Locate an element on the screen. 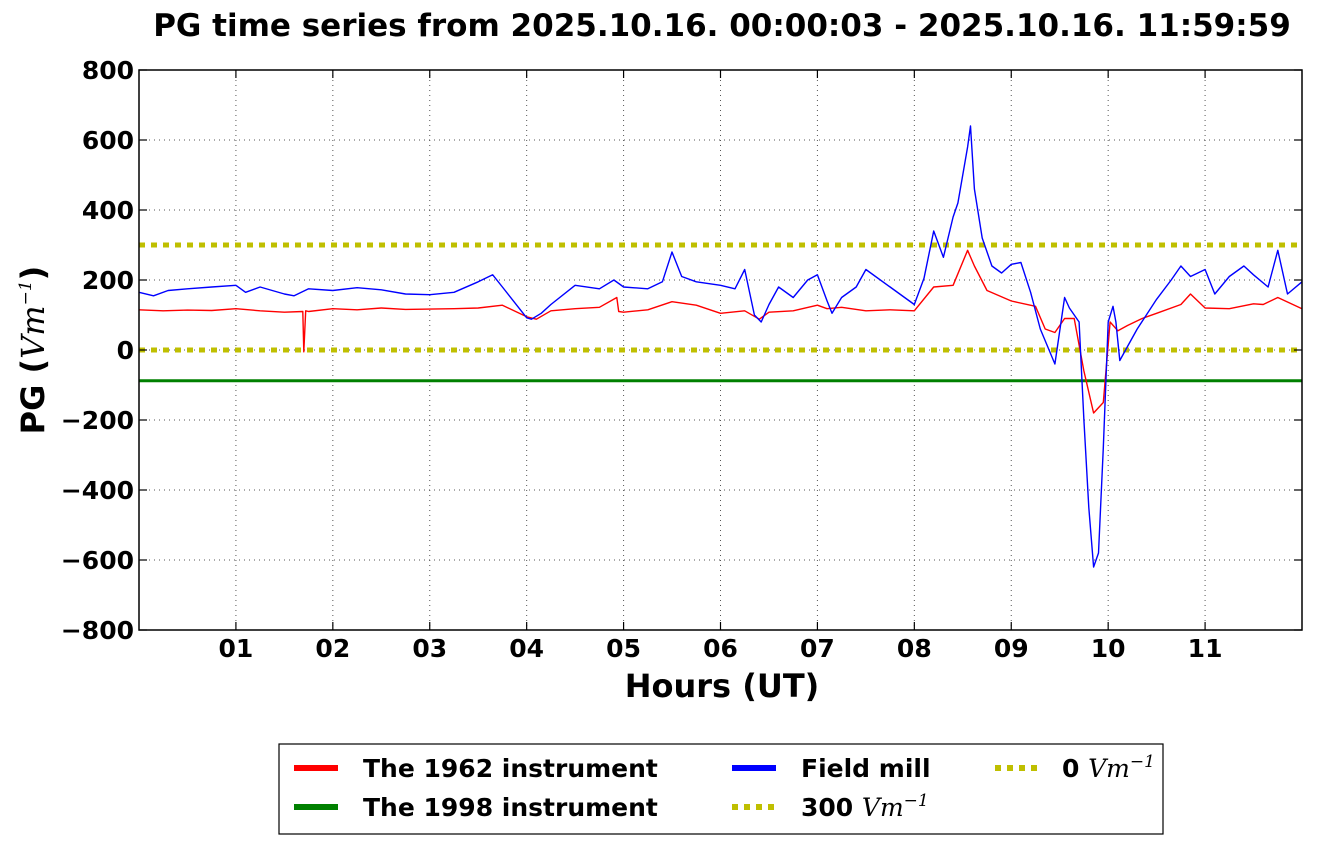 The width and height of the screenshot is (1341, 844). y-tick-label: 800 is located at coordinates (108, 70).